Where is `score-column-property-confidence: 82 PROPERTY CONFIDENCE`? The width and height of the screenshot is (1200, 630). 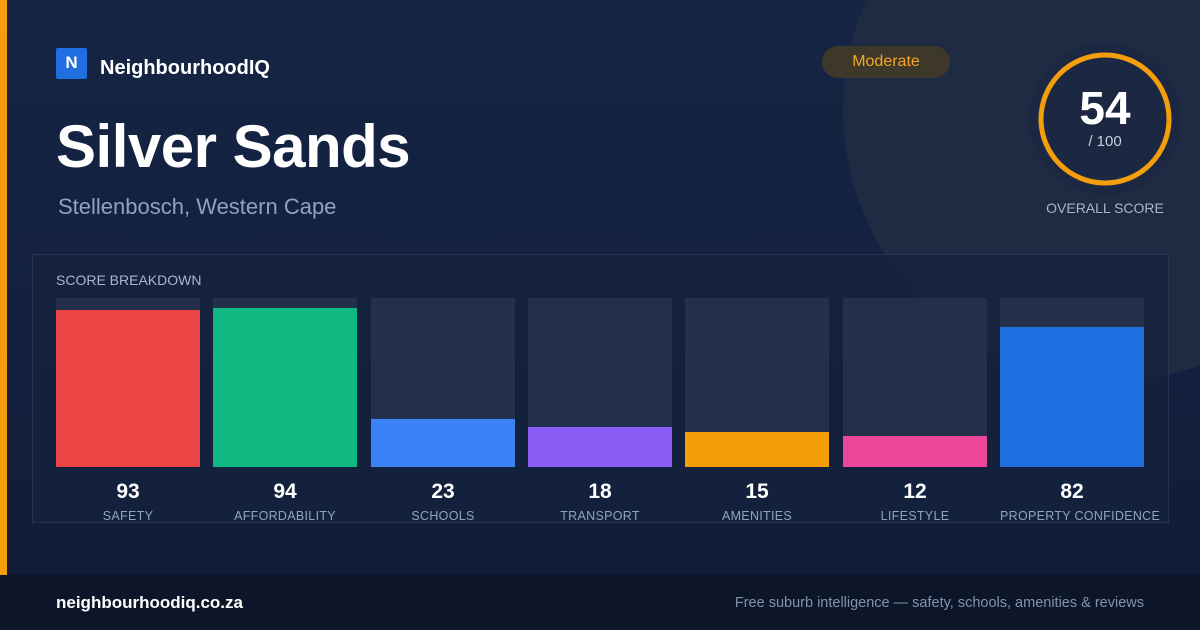 score-column-property-confidence: 82 PROPERTY CONFIDENCE is located at coordinates (1080, 410).